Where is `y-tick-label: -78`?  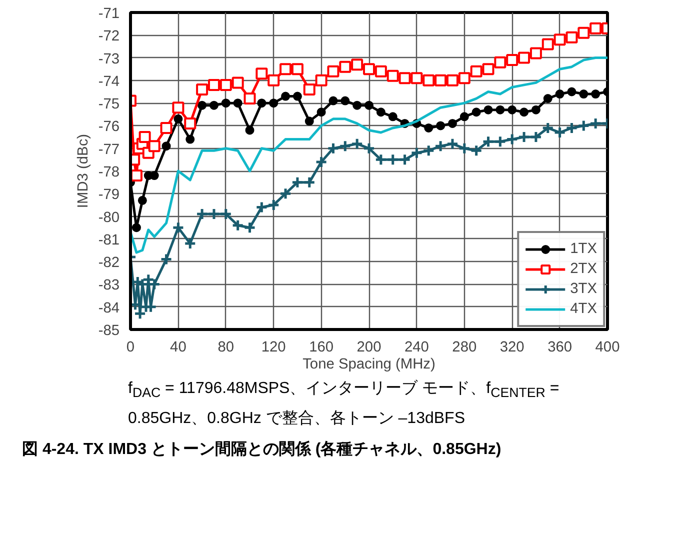
y-tick-label: -78 is located at coordinates (109, 172).